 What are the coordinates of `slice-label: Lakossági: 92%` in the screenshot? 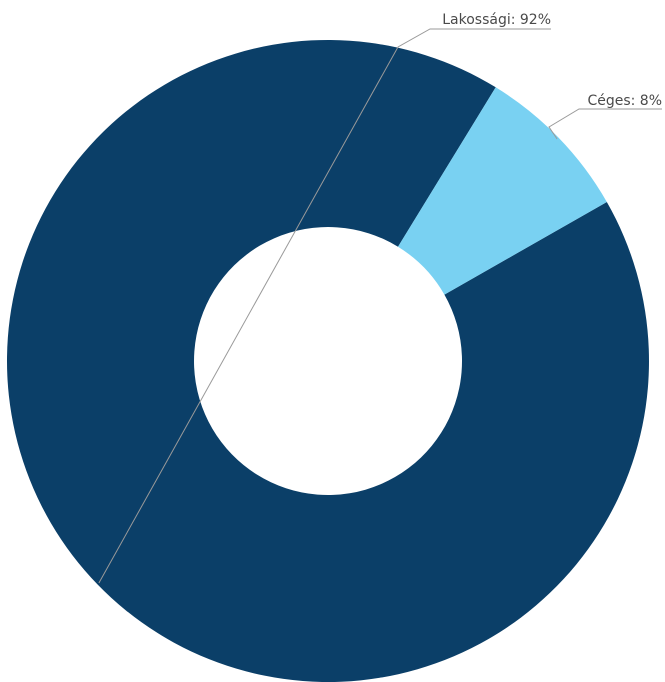 It's located at (496, 20).